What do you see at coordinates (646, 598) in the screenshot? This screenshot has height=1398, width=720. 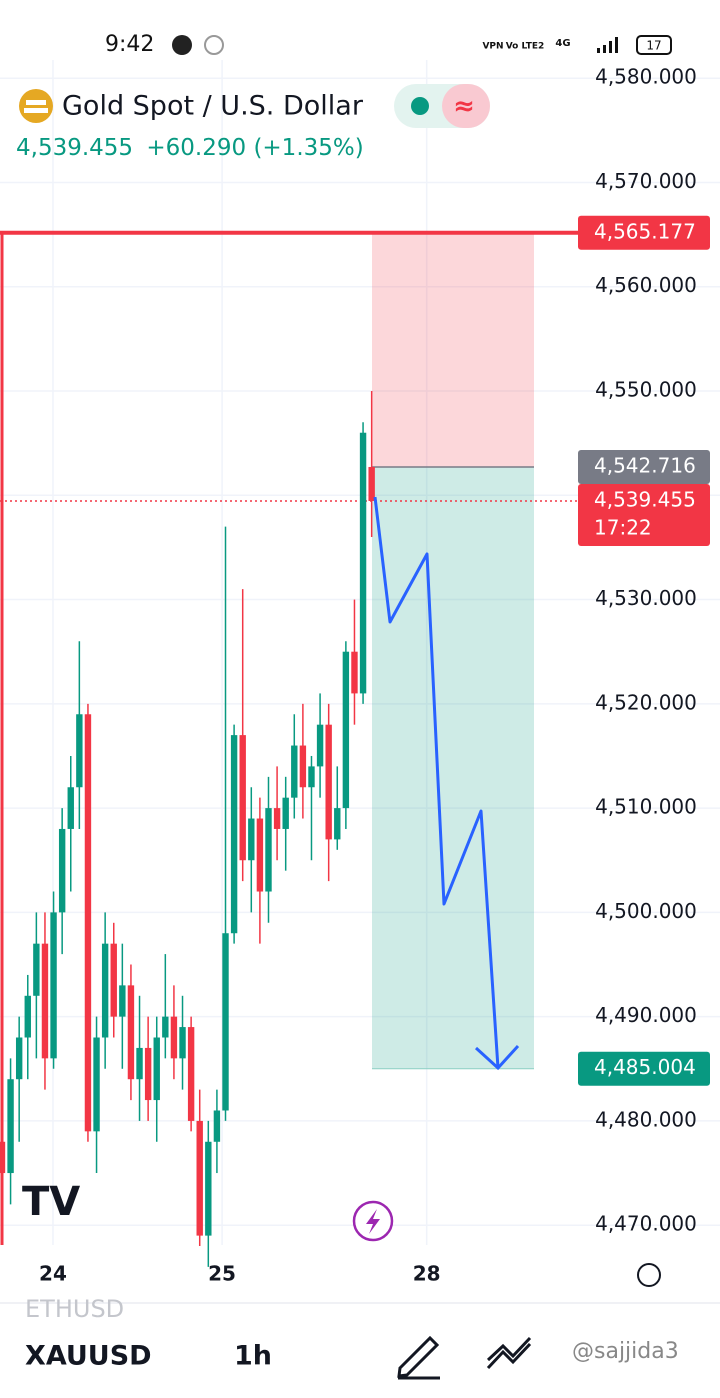 I see `y-tick-label: 4,530.000` at bounding box center [646, 598].